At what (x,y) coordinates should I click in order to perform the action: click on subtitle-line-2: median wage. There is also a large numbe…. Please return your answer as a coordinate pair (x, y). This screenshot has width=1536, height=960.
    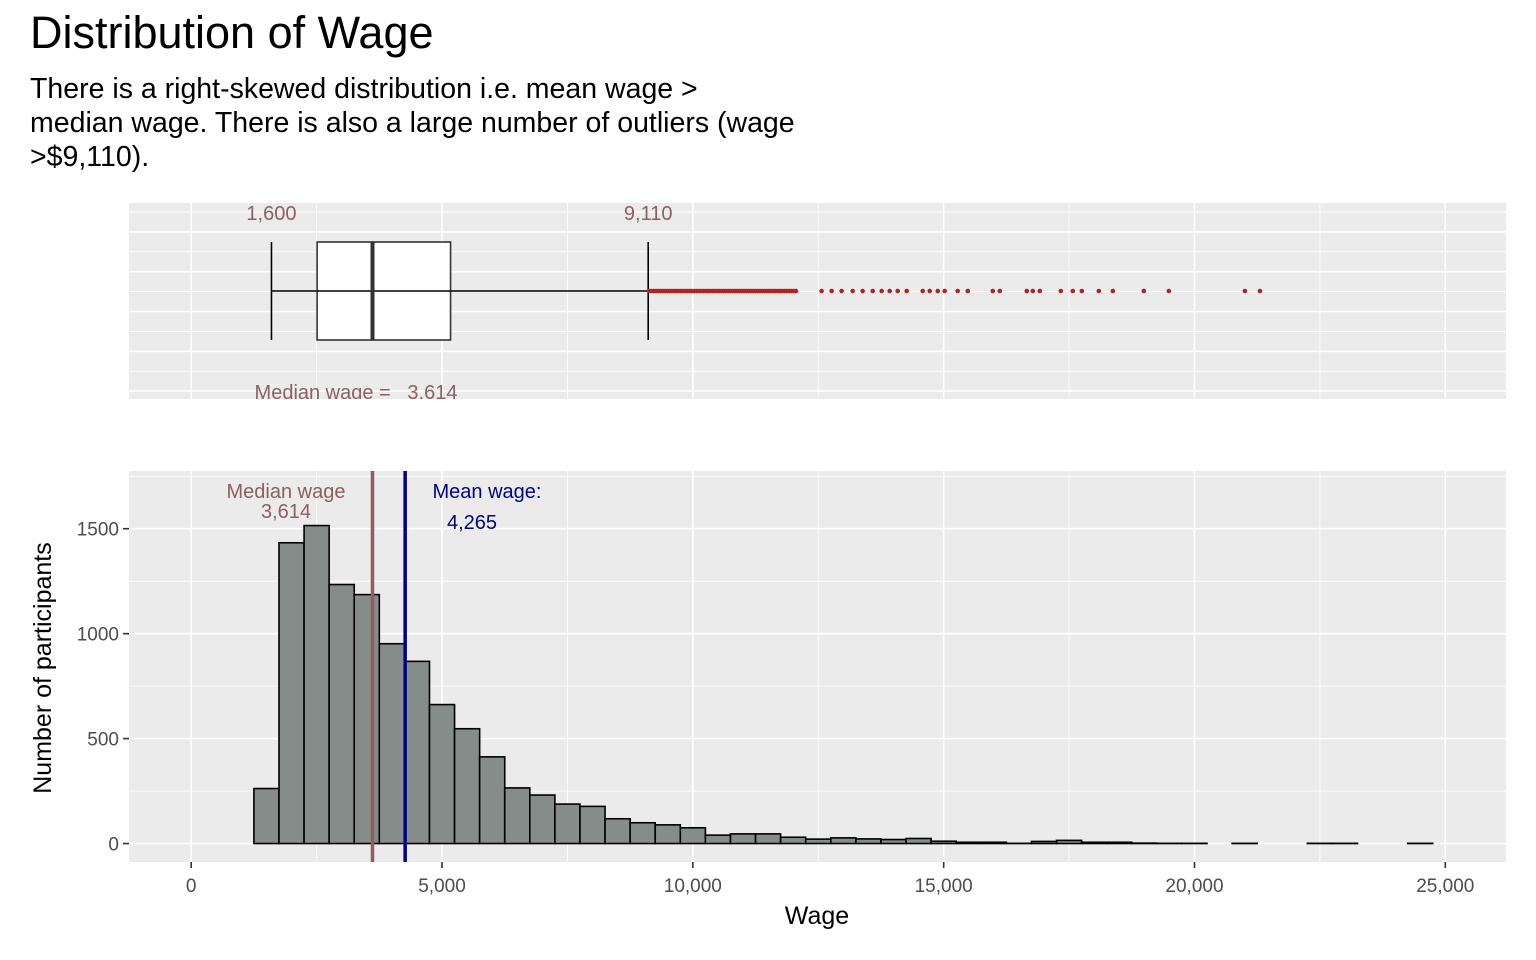
    Looking at the image, I should click on (412, 123).